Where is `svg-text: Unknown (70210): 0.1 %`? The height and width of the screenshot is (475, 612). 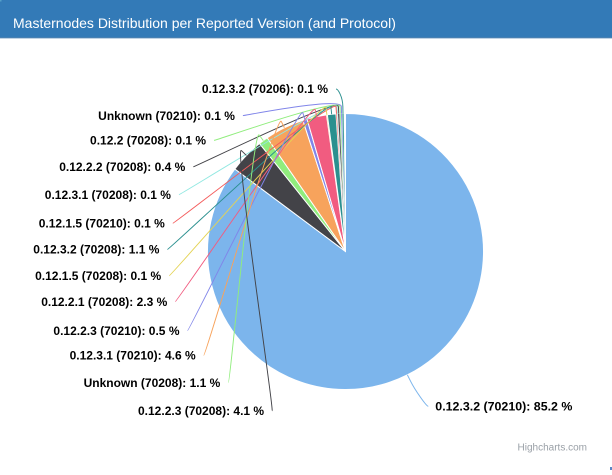 svg-text: Unknown (70210): 0.1 % is located at coordinates (166, 116).